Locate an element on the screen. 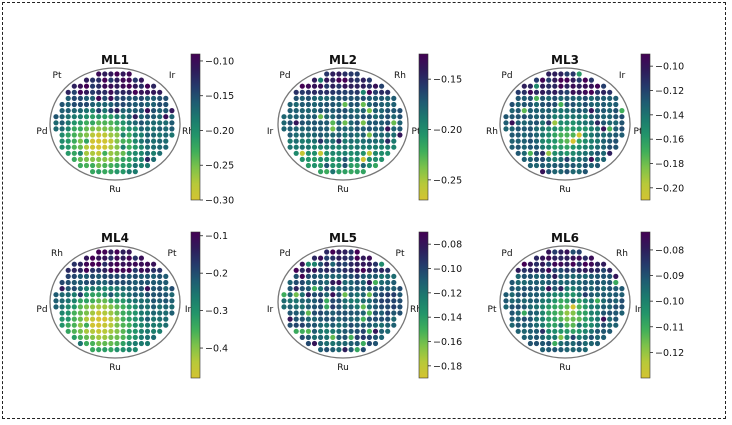 This screenshot has height=425, width=732. colorbar-tick-label: −0.10 is located at coordinates (219, 61).